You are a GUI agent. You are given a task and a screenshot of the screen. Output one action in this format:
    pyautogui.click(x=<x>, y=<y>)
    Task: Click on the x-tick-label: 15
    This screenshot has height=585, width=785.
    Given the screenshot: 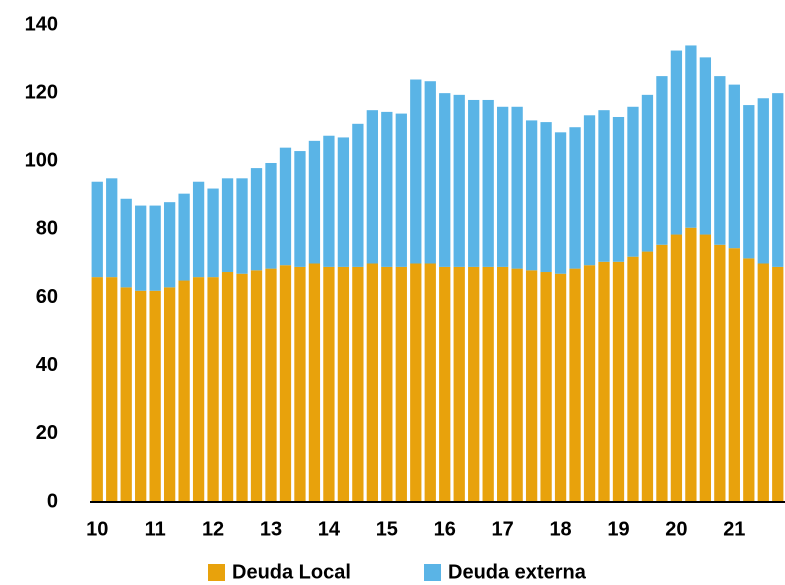 What is the action you would take?
    pyautogui.click(x=387, y=529)
    